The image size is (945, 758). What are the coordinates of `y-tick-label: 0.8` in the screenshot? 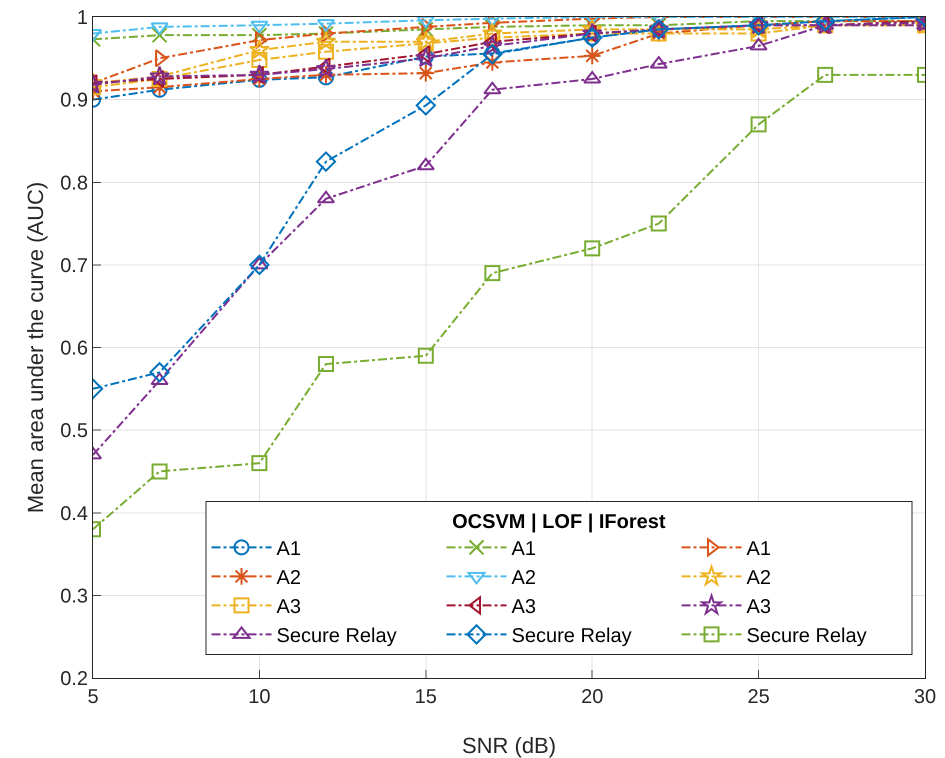 It's located at (74, 183).